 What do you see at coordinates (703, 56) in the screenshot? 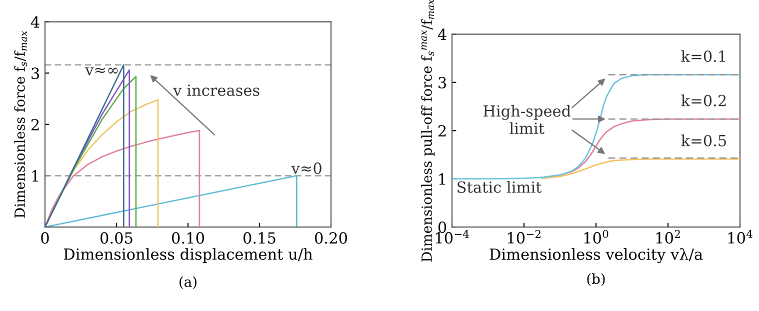
I see `series-label: k=0.1` at bounding box center [703, 56].